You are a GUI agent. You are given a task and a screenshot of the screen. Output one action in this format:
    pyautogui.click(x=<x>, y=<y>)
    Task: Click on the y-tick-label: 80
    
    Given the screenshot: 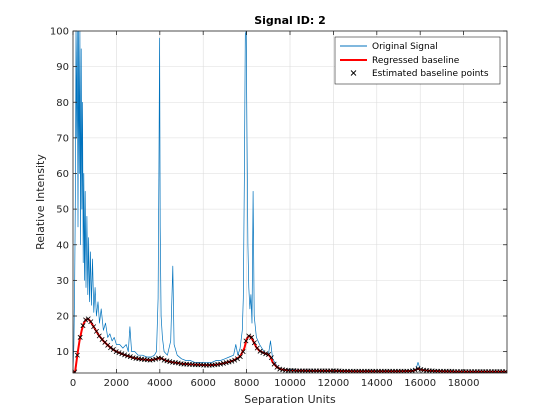 What is the action you would take?
    pyautogui.click(x=62, y=103)
    